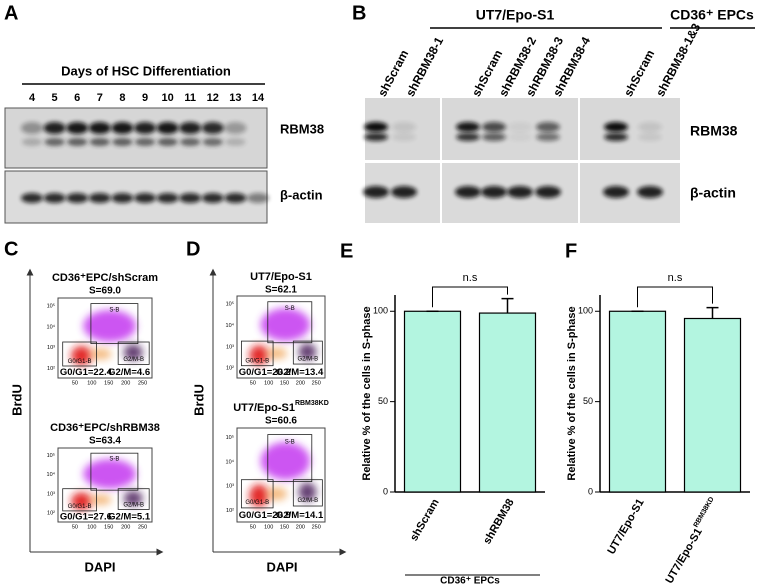  Describe the element at coordinates (281, 407) in the screenshot. I see `plot-title: UT7/Epo-S1RBM38KD` at that location.